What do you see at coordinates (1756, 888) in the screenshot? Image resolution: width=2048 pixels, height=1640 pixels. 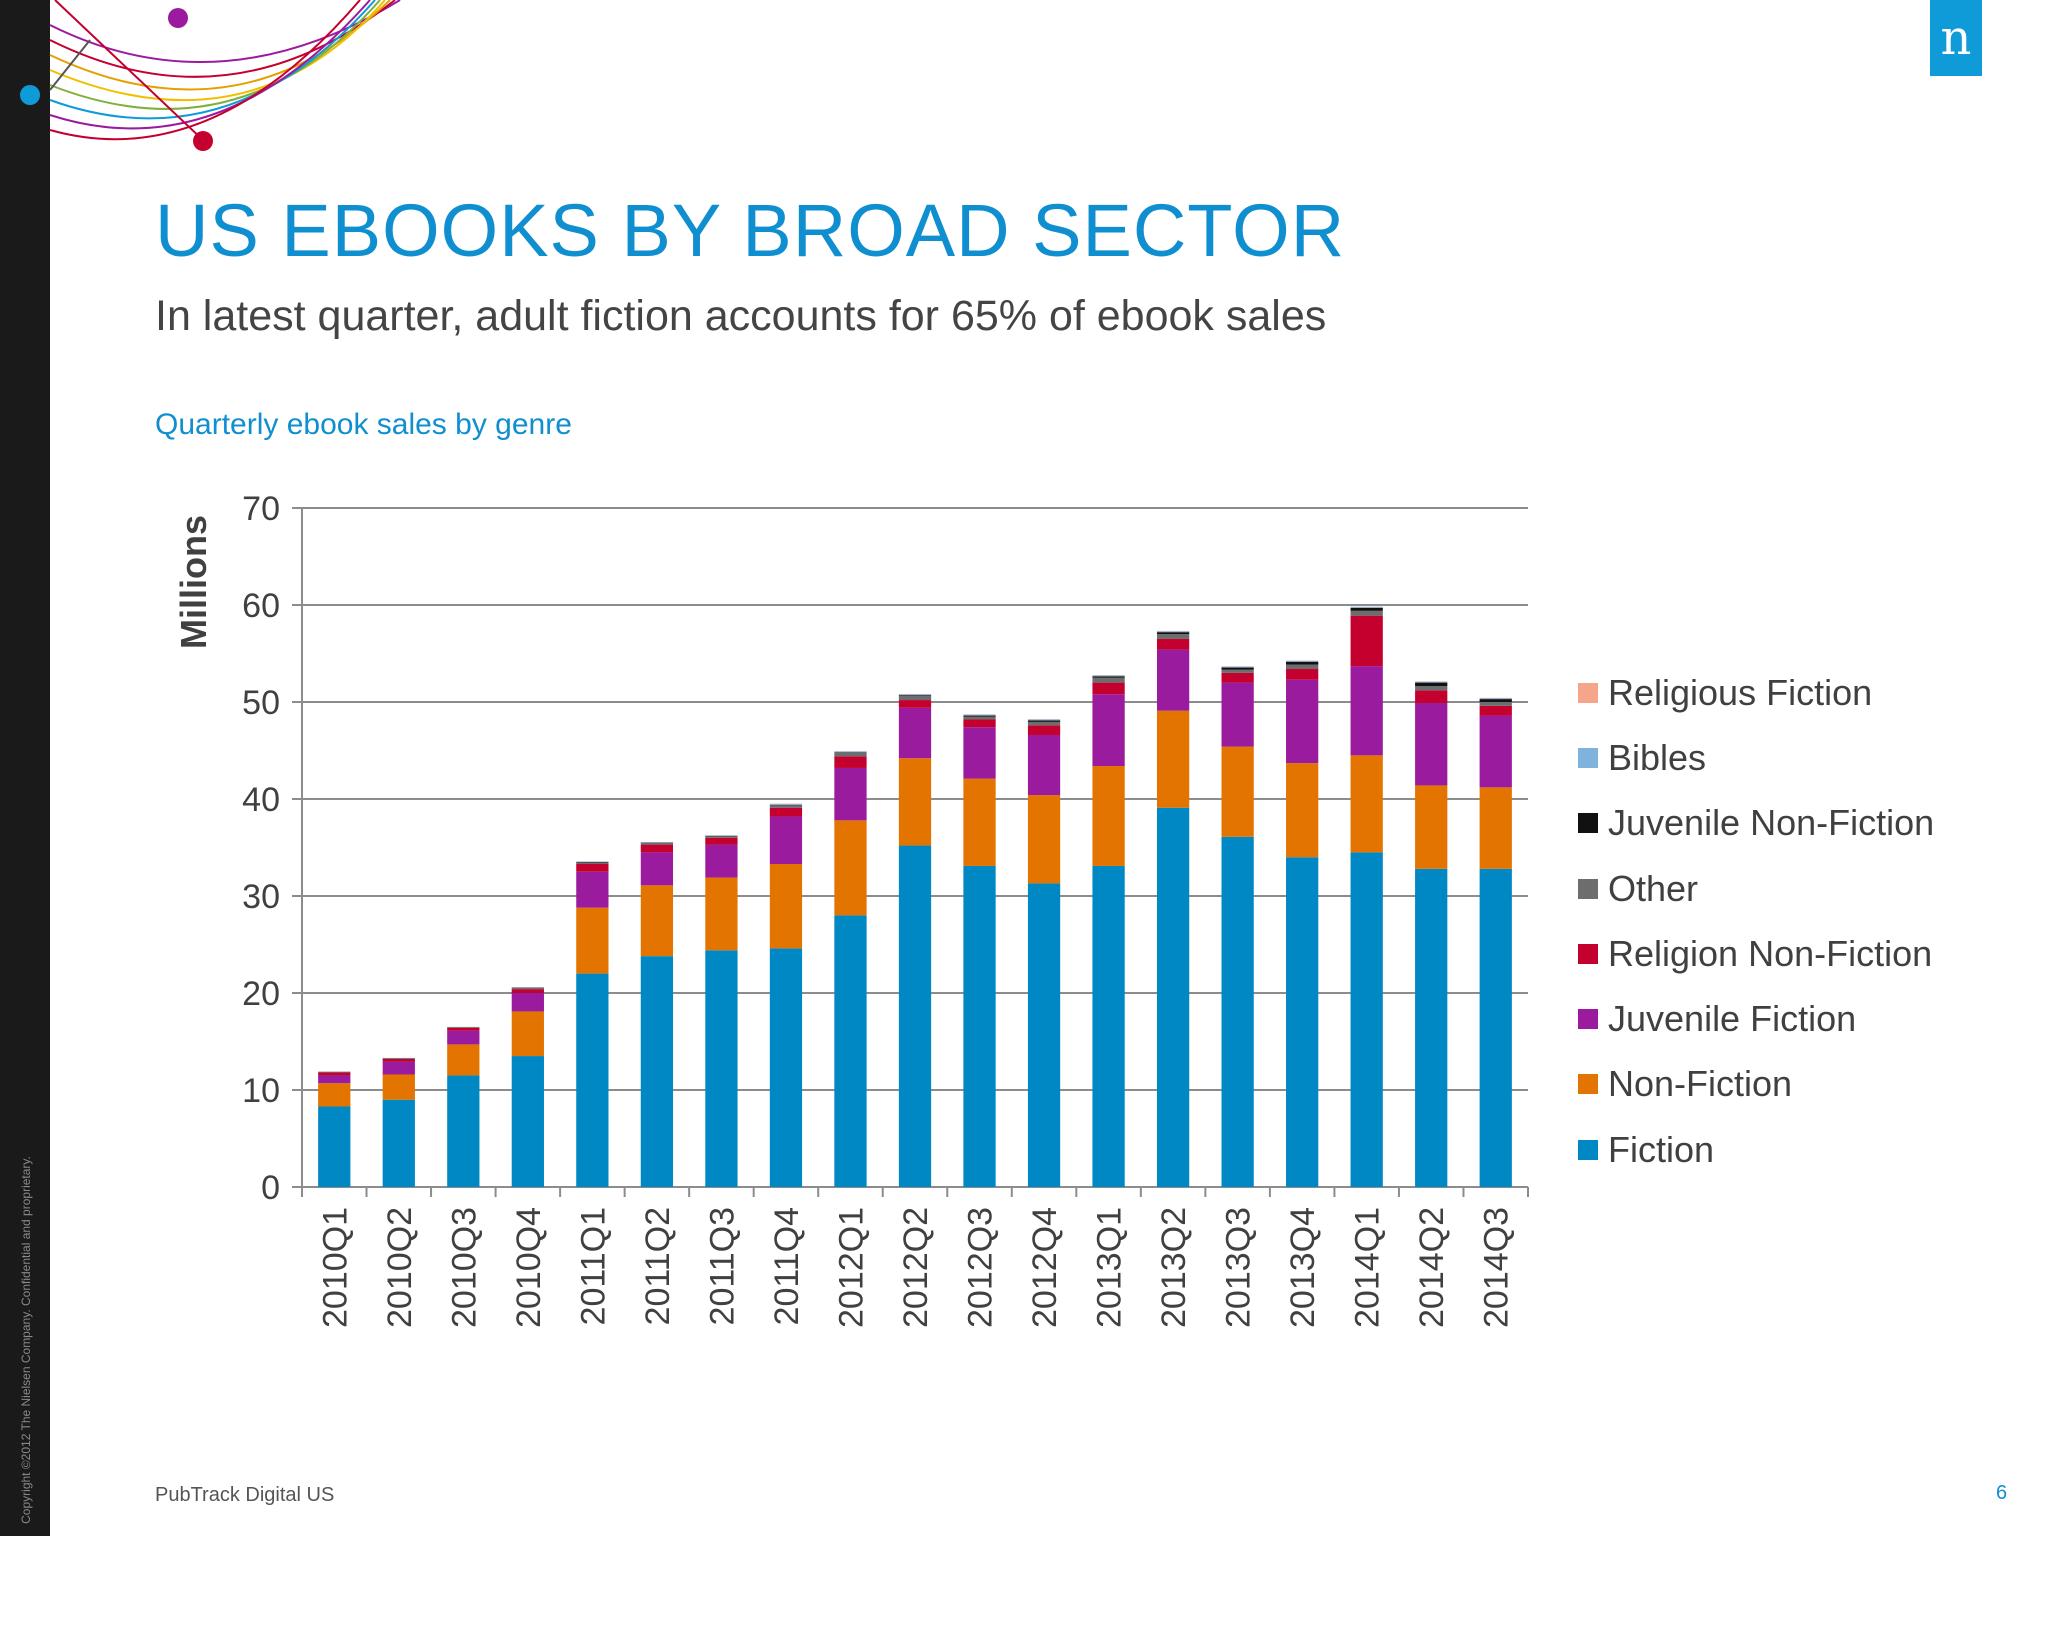 I see `legend-item: Other` at bounding box center [1756, 888].